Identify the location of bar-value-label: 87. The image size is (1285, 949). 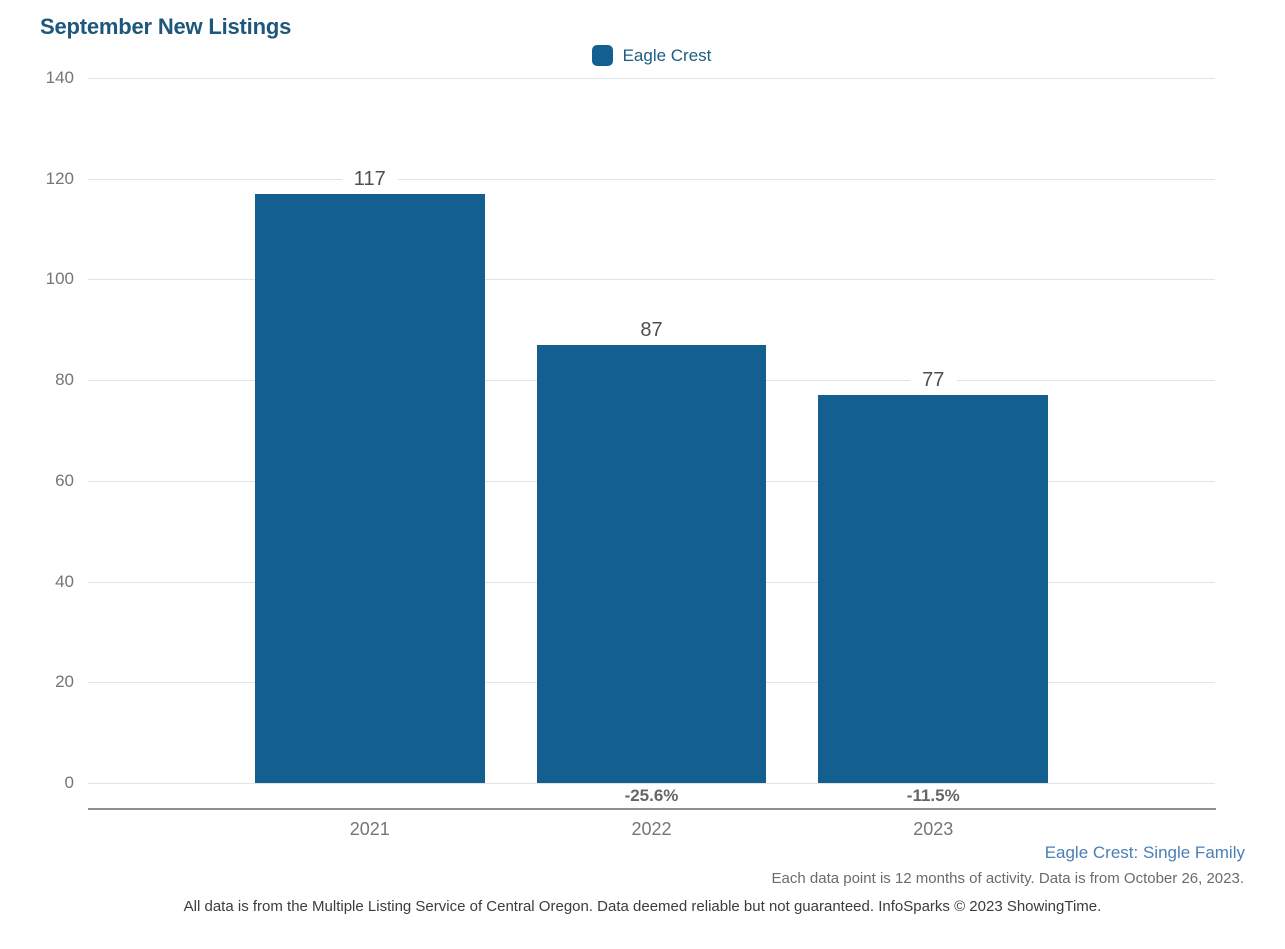
(651, 329).